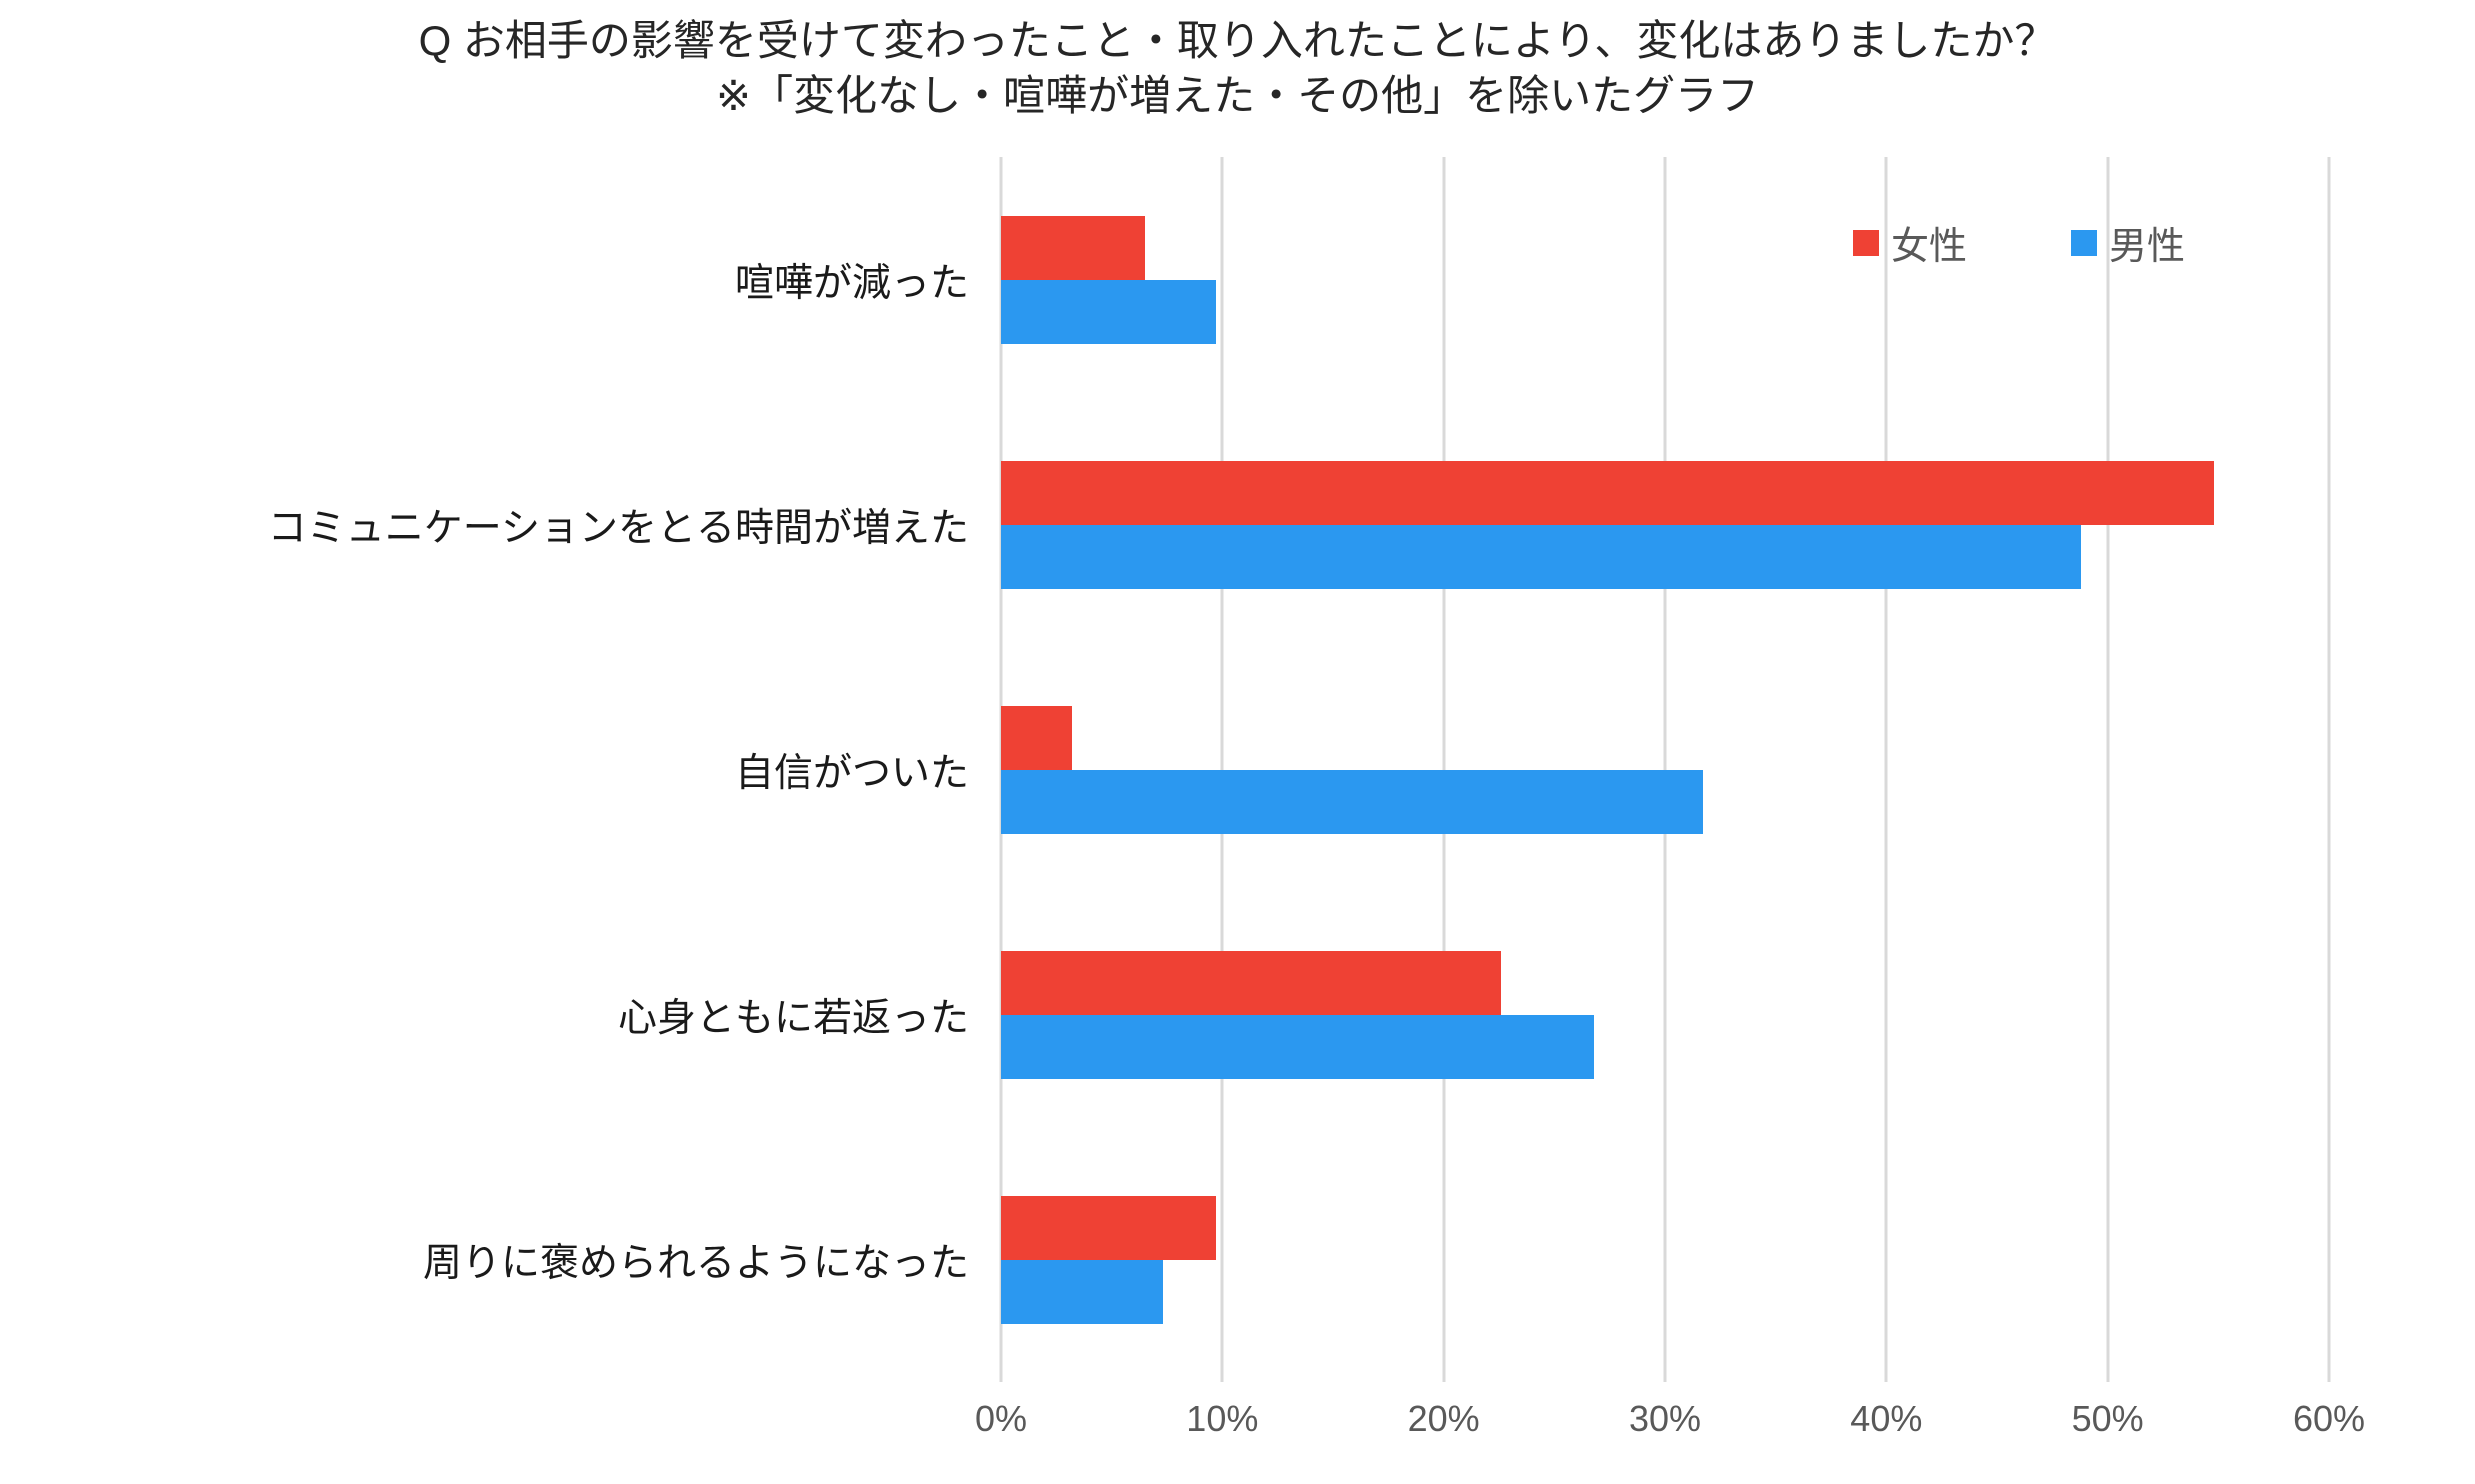 This screenshot has width=2475, height=1484. Describe the element at coordinates (618, 528) in the screenshot. I see `category-label-1: コミュニケーションをとる時間が増えた` at that location.